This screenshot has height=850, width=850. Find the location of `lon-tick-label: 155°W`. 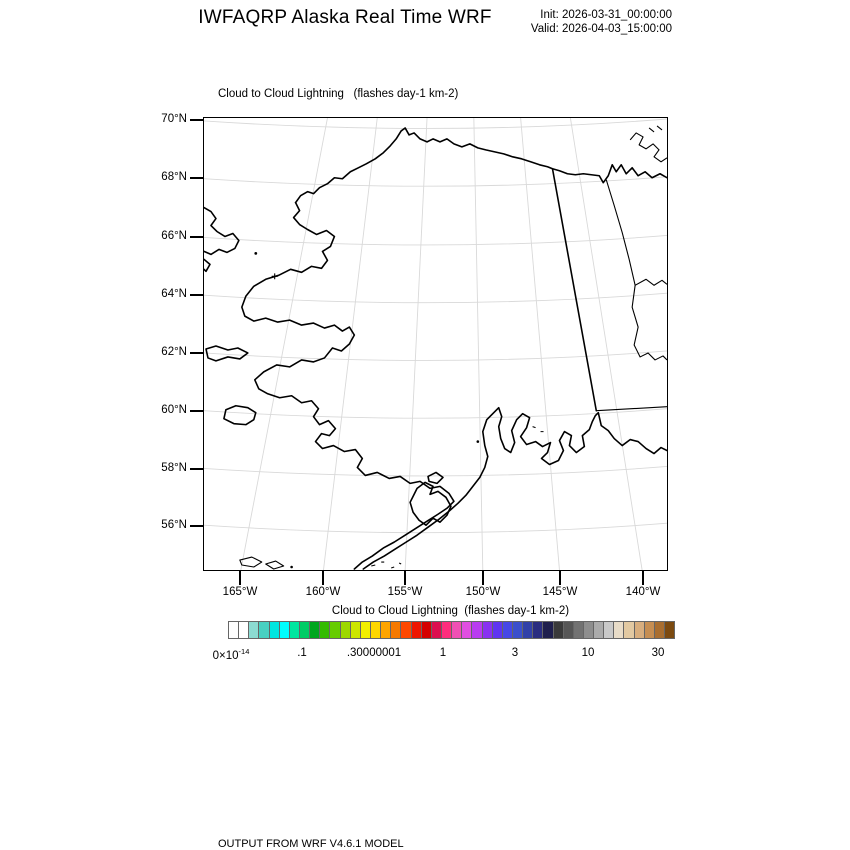

lon-tick-label: 155°W is located at coordinates (405, 592).